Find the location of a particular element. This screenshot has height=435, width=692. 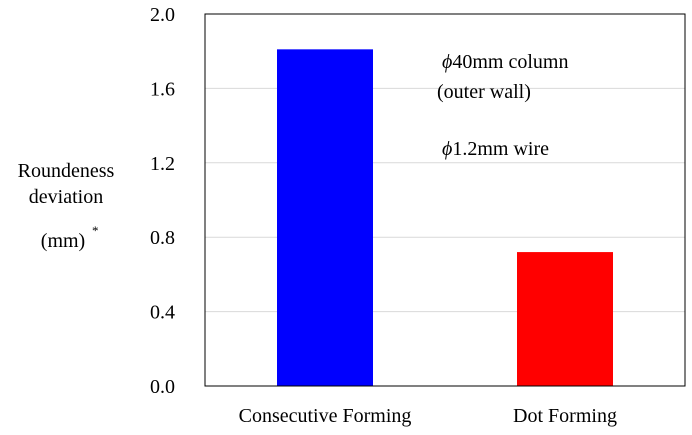

chart-annotation: ϕ40mm column (outer wall) ϕ1.2mm wire is located at coordinates (502, 105).